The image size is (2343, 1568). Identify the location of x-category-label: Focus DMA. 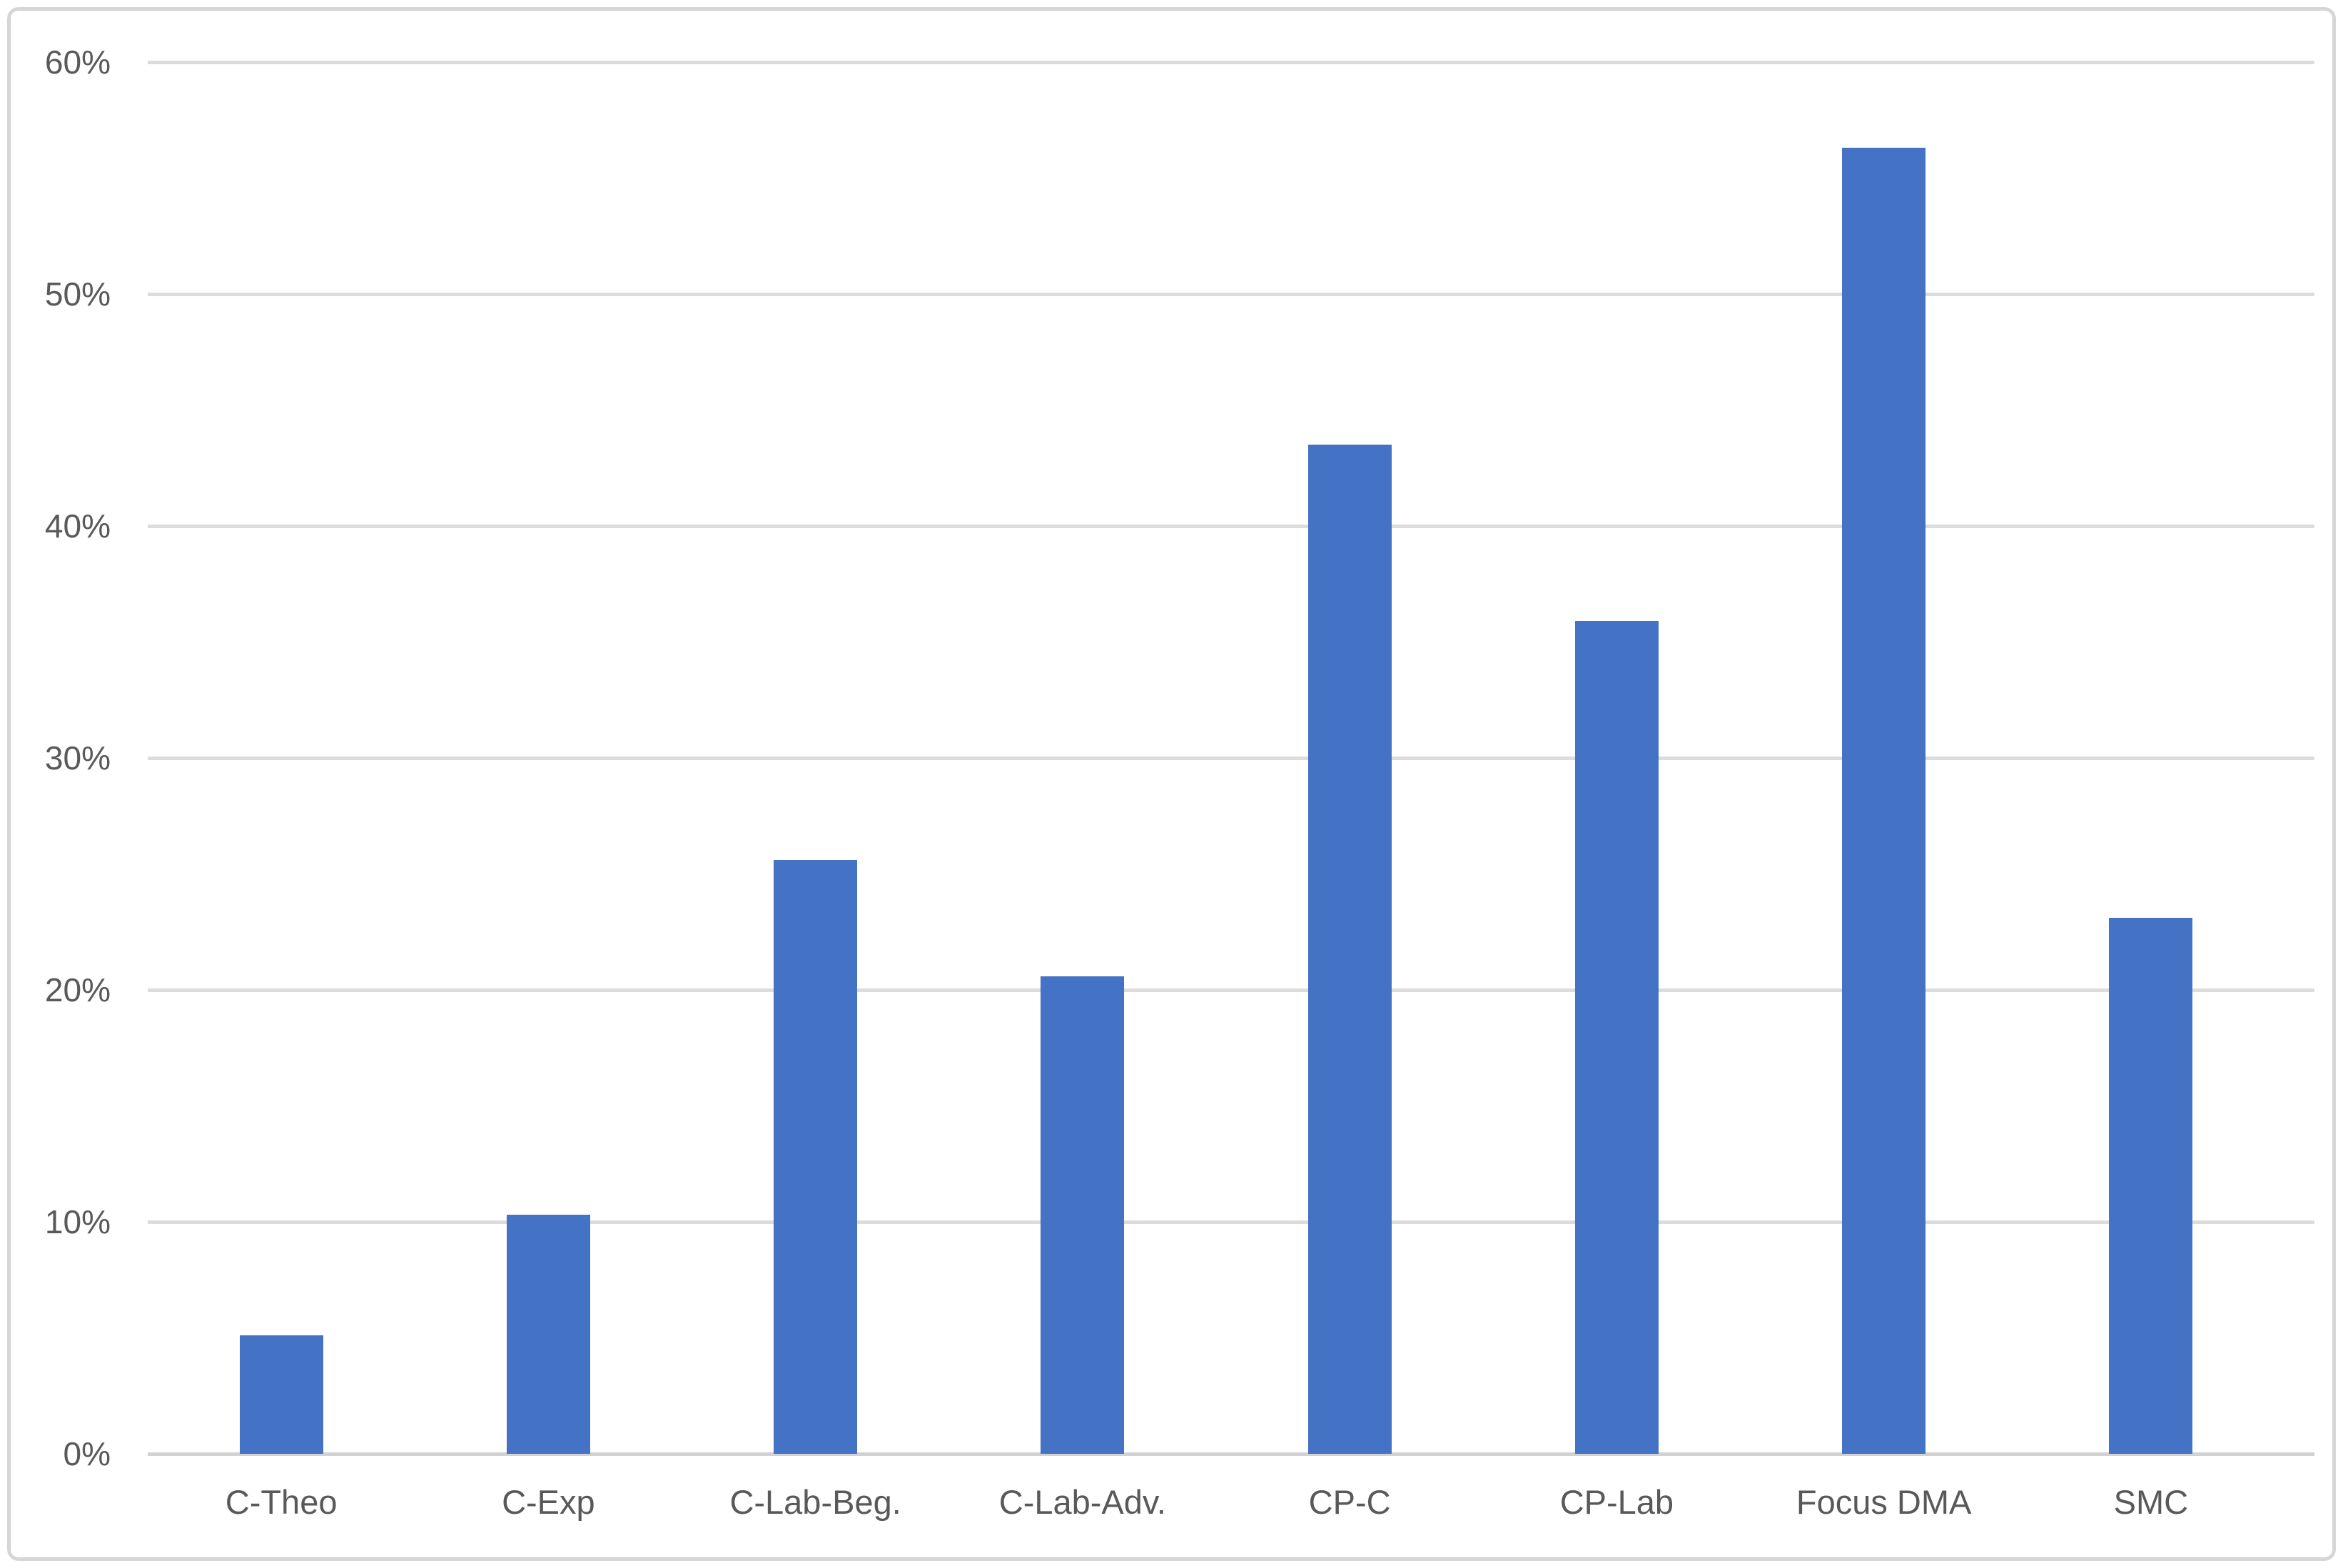
(1884, 1502).